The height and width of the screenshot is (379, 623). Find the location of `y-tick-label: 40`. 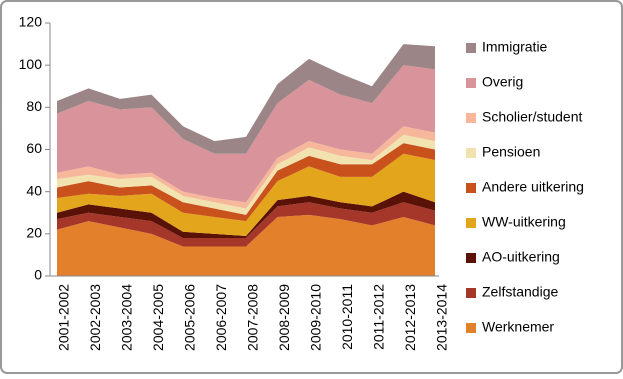

y-tick-label: 40 is located at coordinates (34, 190).